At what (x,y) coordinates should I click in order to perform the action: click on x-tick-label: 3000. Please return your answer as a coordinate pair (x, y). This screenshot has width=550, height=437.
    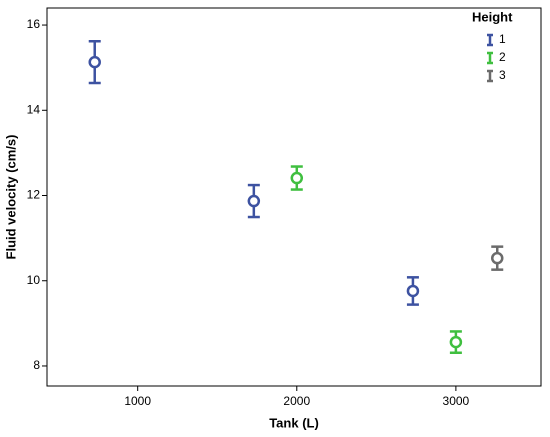
    Looking at the image, I should click on (456, 401).